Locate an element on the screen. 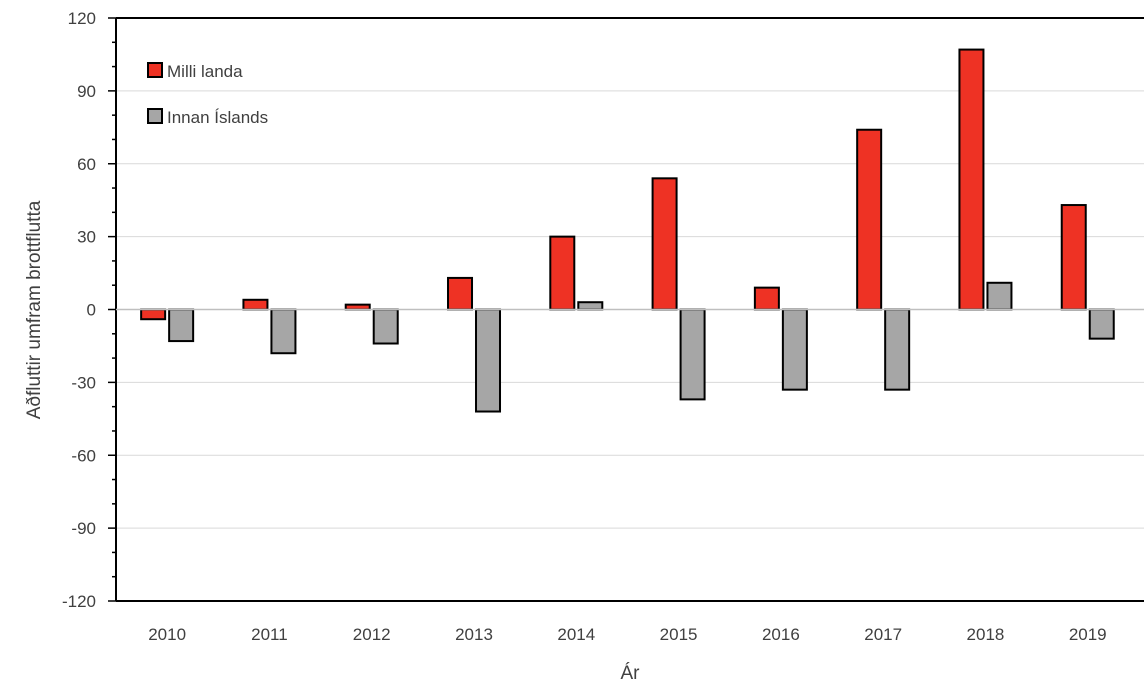 The image size is (1144, 689). bar-innan-islands-2013 is located at coordinates (488, 360).